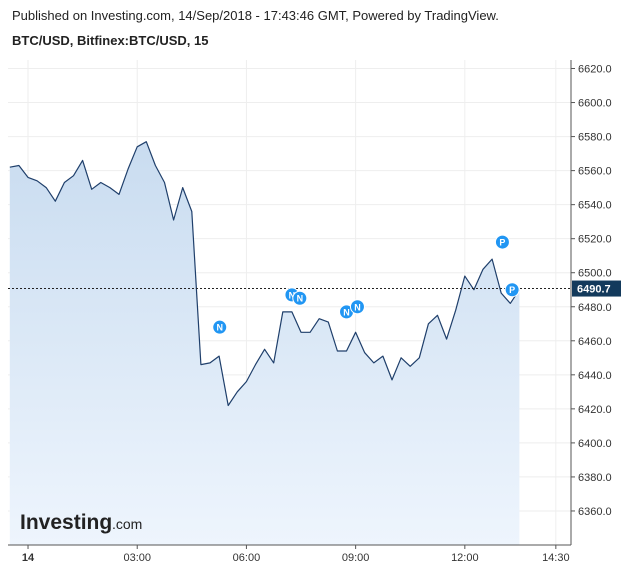 Image resolution: width=624 pixels, height=568 pixels. What do you see at coordinates (595, 240) in the screenshot?
I see `y-tick-label: 6520.0` at bounding box center [595, 240].